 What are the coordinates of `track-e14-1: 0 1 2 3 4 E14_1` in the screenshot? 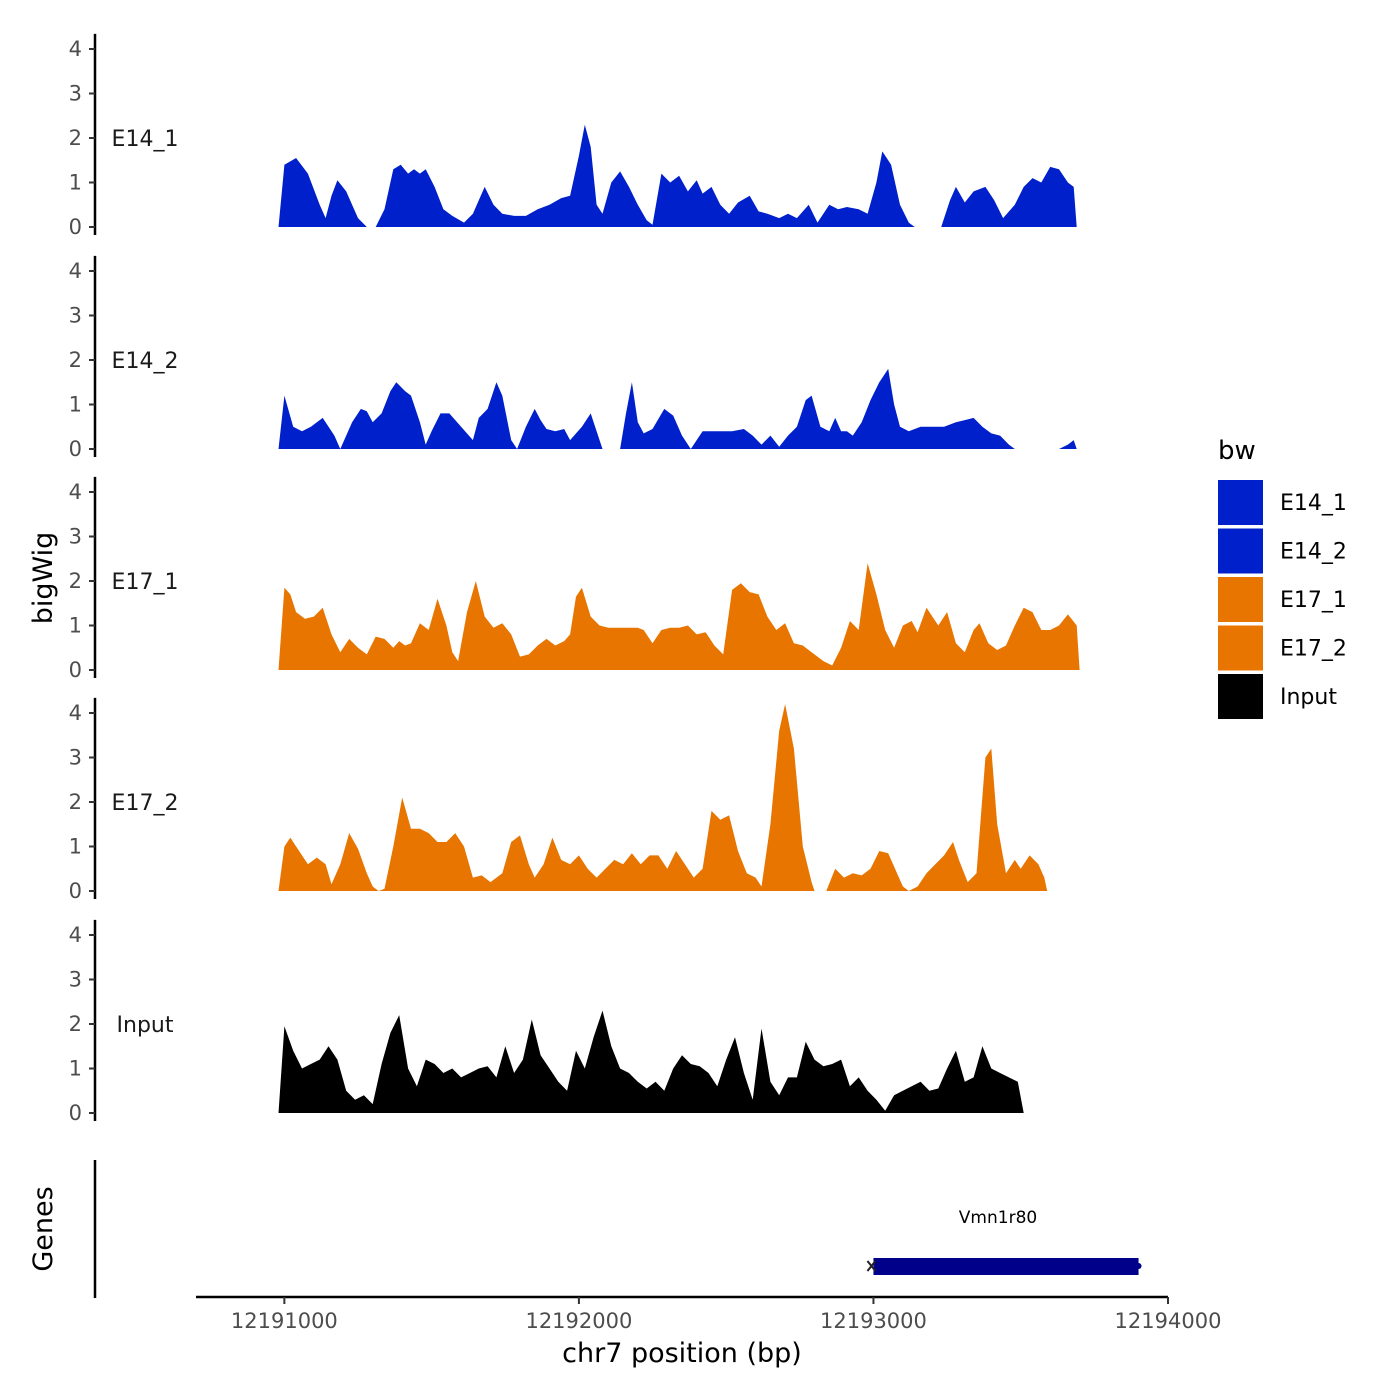 It's located at (573, 136).